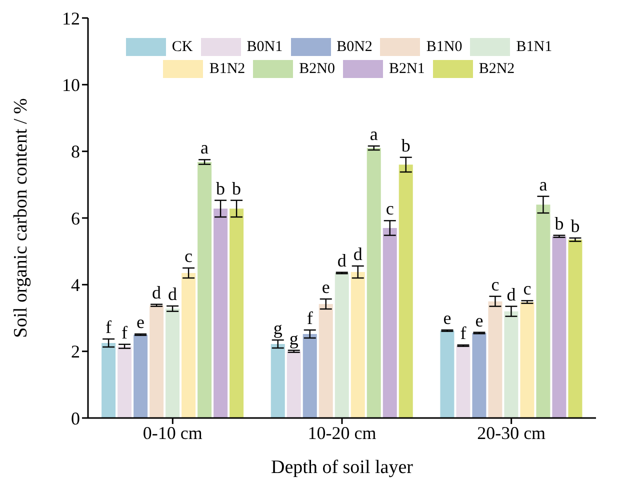 This screenshot has width=617, height=491. I want to click on y-tick-label: 4, so click(75, 285).